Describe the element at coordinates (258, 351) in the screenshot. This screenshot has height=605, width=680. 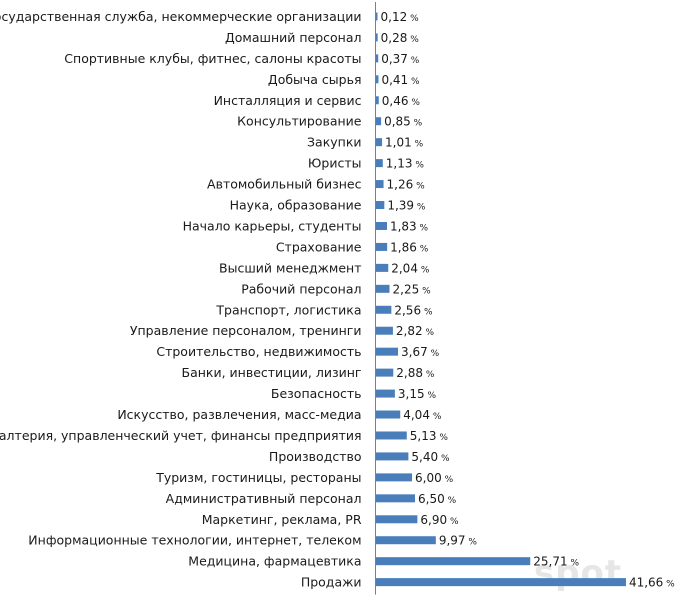
I see `category-label: Строительство, недвижимость` at that location.